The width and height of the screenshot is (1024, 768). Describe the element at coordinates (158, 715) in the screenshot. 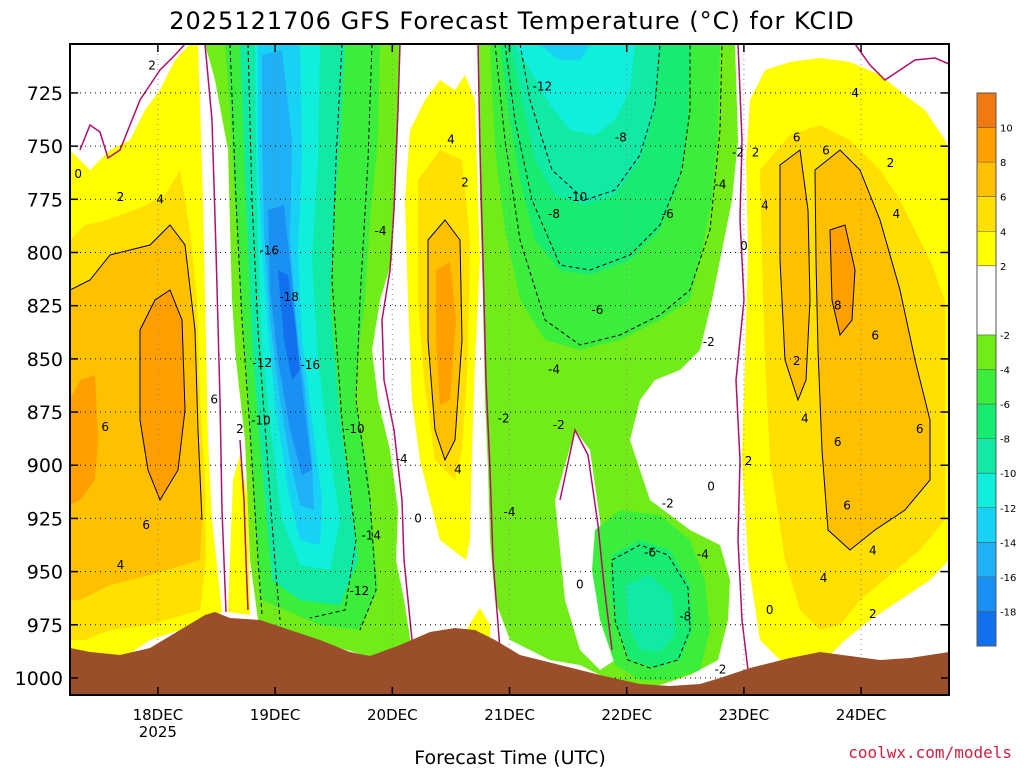

I see `x-tick-label: 18DEC` at that location.